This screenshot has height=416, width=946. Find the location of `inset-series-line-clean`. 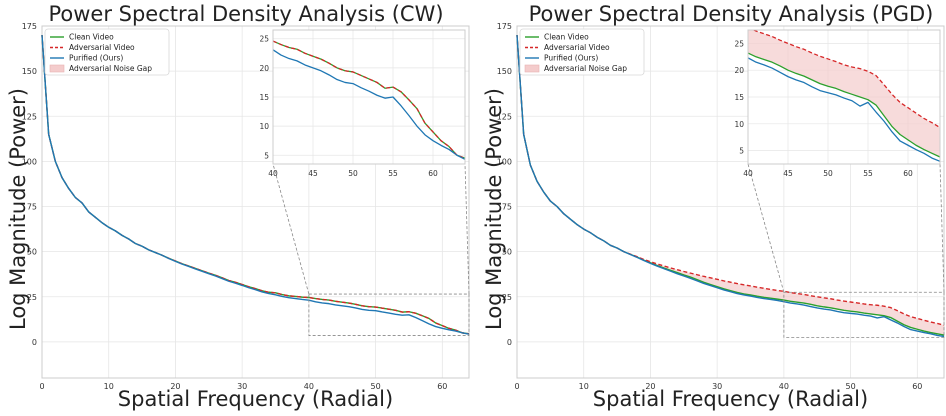

inset-series-line-clean is located at coordinates (844, 105).